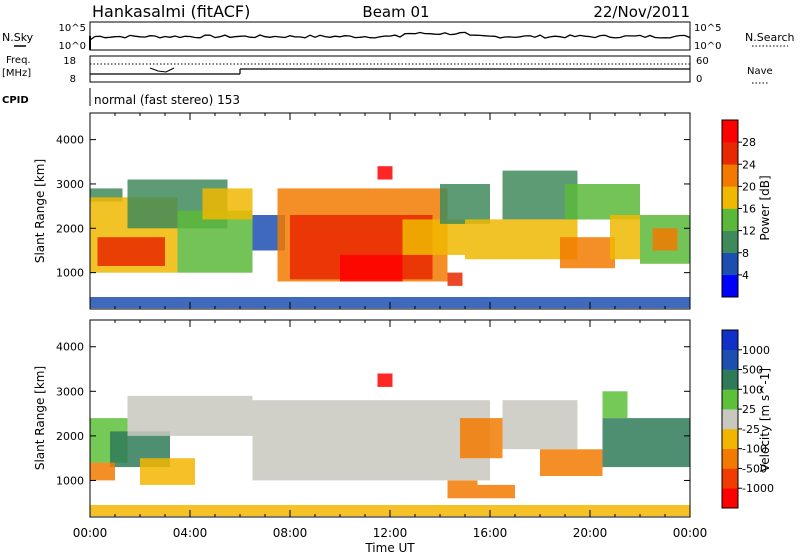 The image size is (800, 554). Describe the element at coordinates (73, 79) in the screenshot. I see `freq-tick-bottom: 8` at that location.